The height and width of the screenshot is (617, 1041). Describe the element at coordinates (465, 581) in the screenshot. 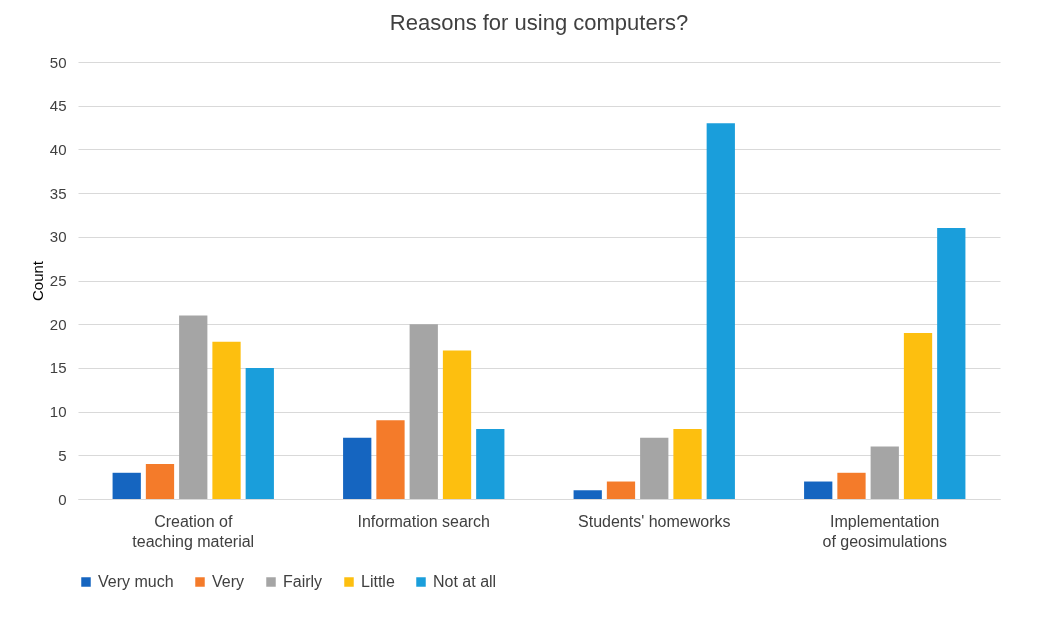

I see `legend-label: Not at all` at that location.